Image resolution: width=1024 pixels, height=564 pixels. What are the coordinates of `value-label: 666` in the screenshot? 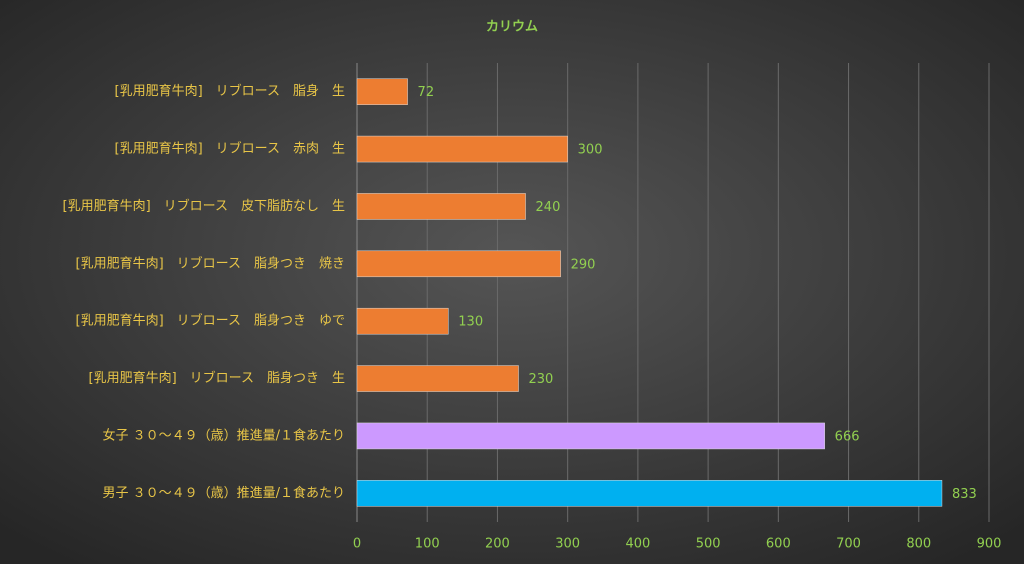 It's located at (847, 436).